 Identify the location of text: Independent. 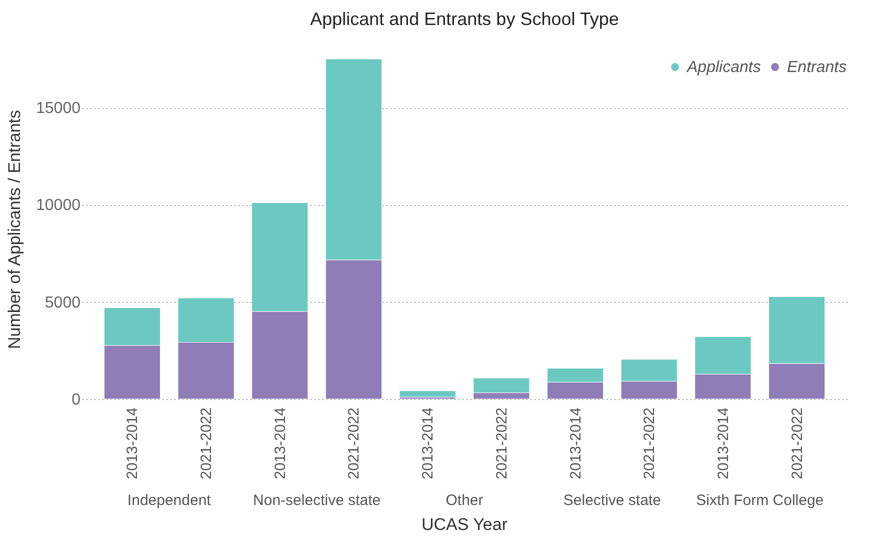
(169, 500).